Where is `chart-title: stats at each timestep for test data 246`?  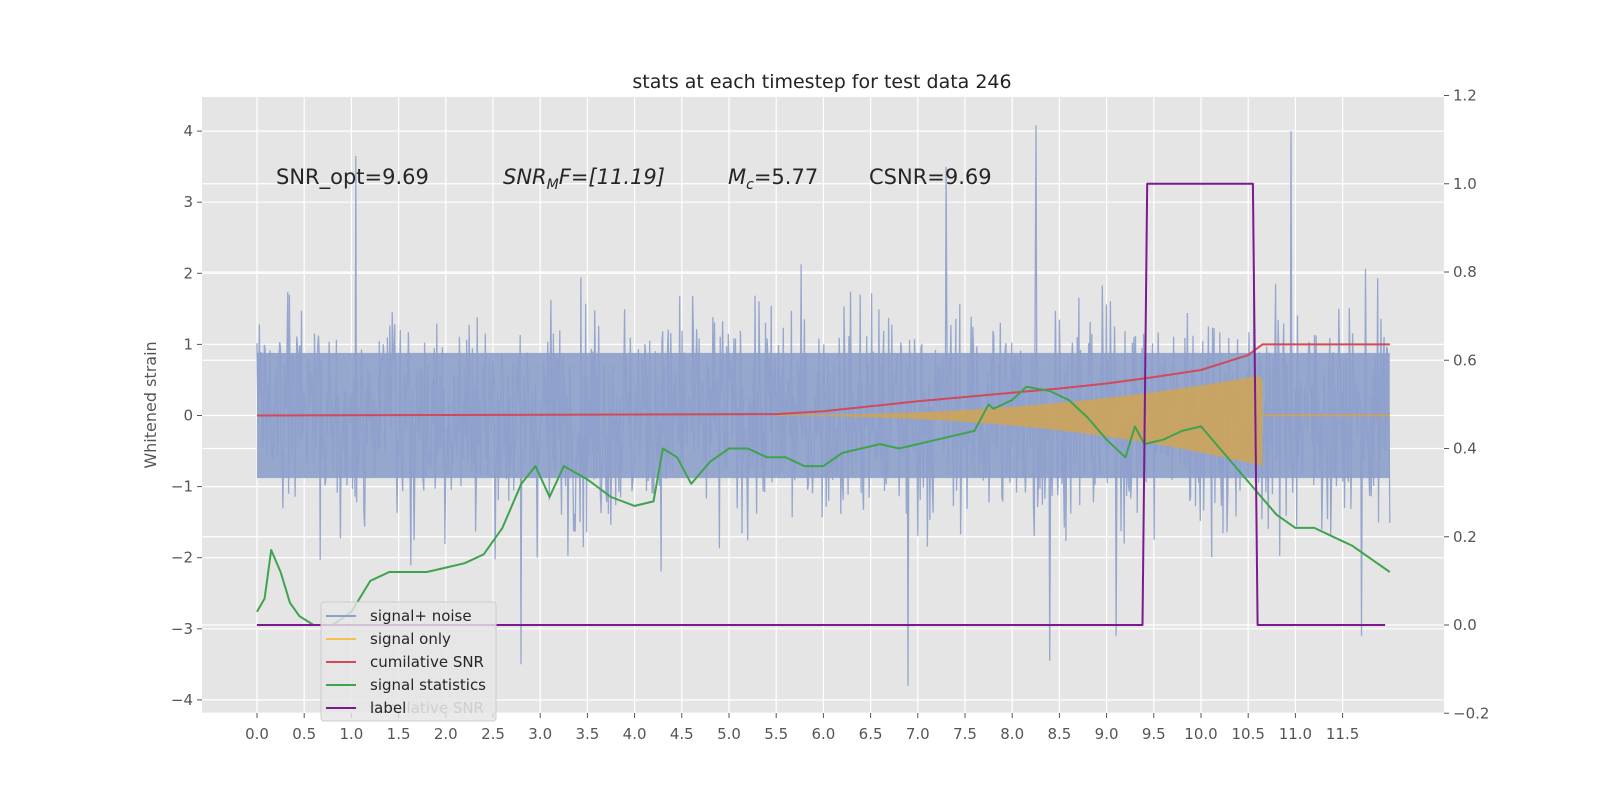
chart-title: stats at each timestep for test data 246 is located at coordinates (821, 82).